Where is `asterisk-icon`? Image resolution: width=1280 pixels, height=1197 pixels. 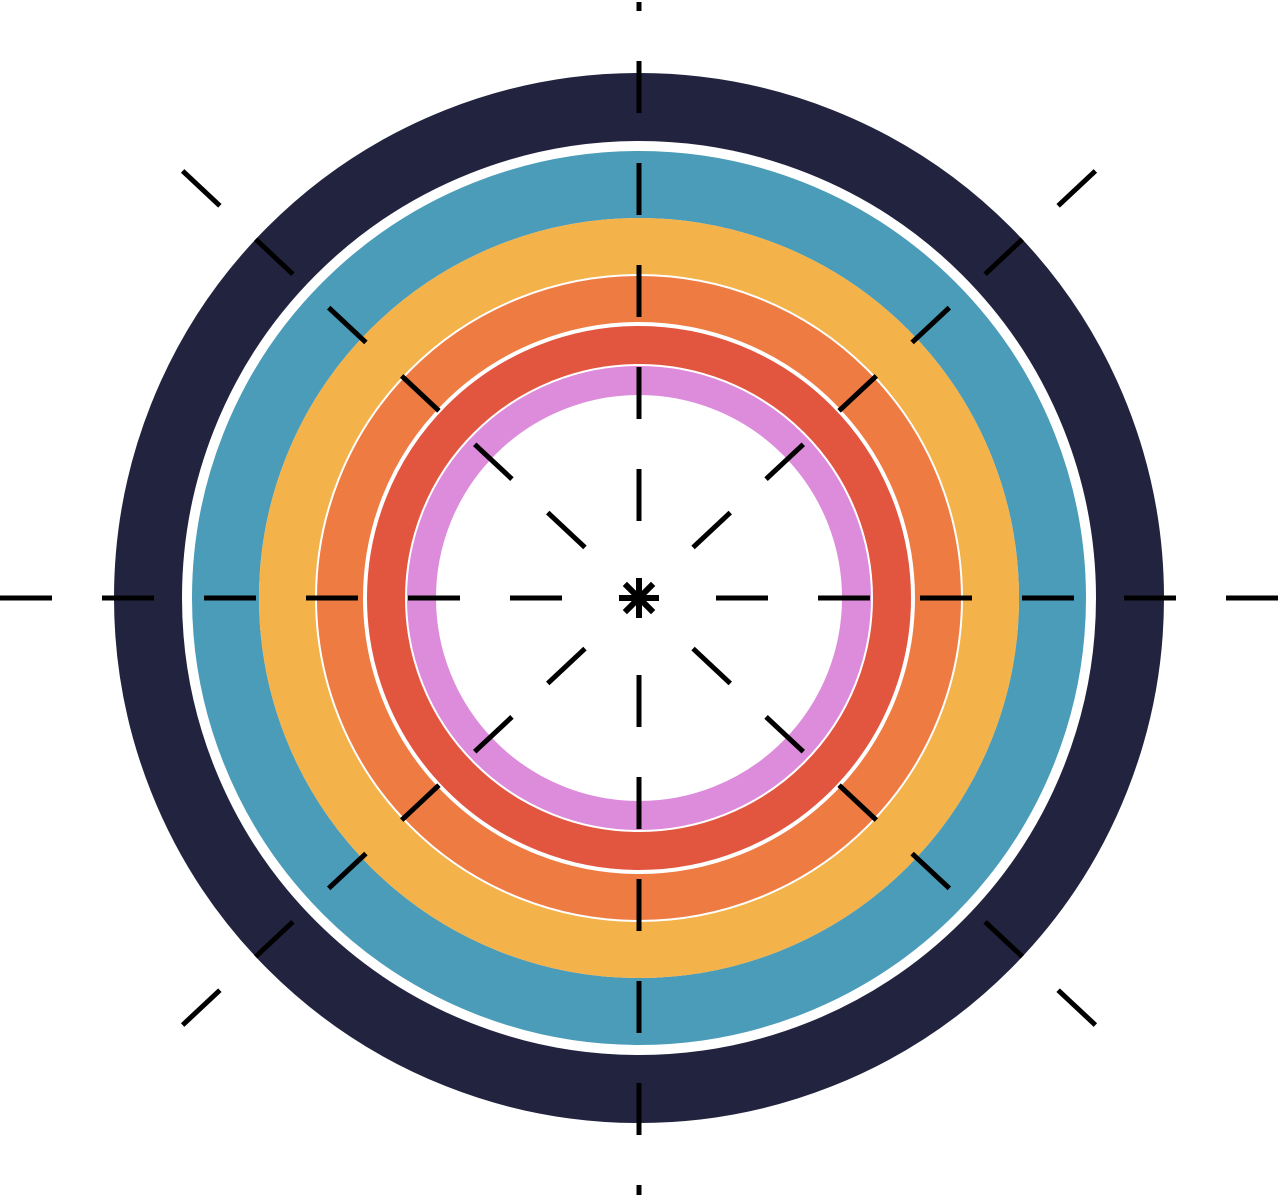
asterisk-icon is located at coordinates (639, 598).